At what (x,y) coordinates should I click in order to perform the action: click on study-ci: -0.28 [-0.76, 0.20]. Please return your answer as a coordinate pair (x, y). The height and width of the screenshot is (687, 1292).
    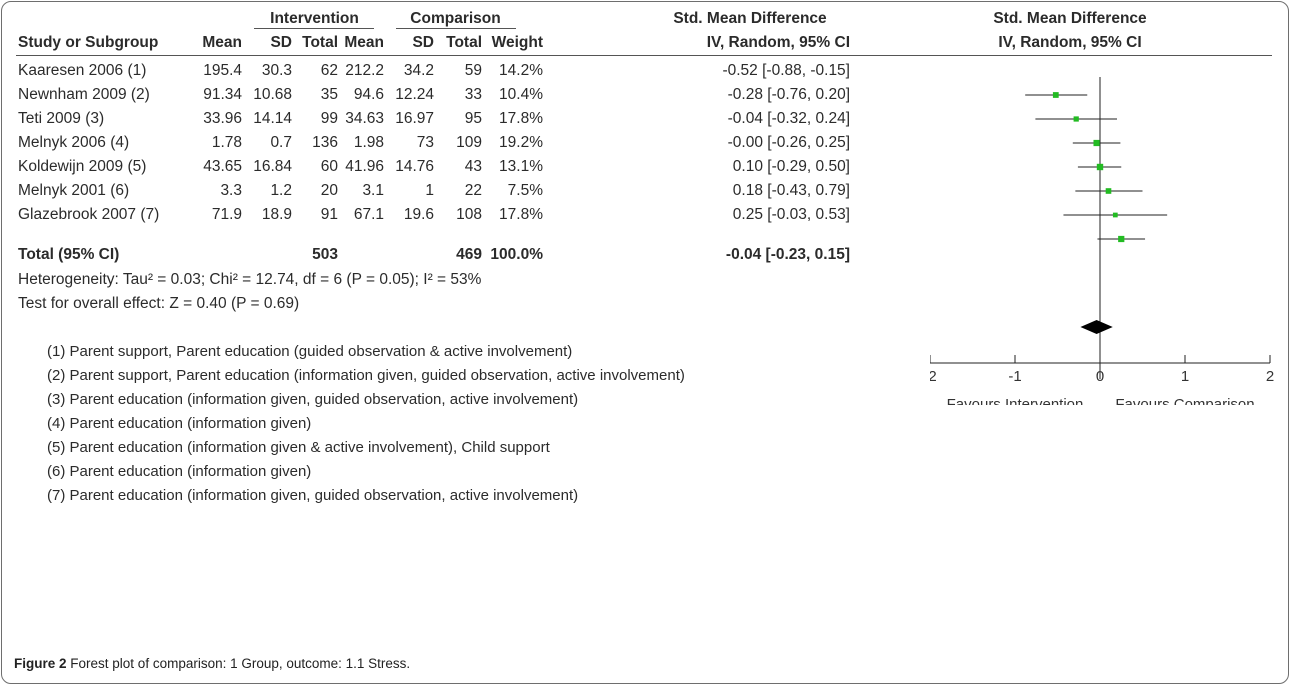
    Looking at the image, I should click on (788, 94).